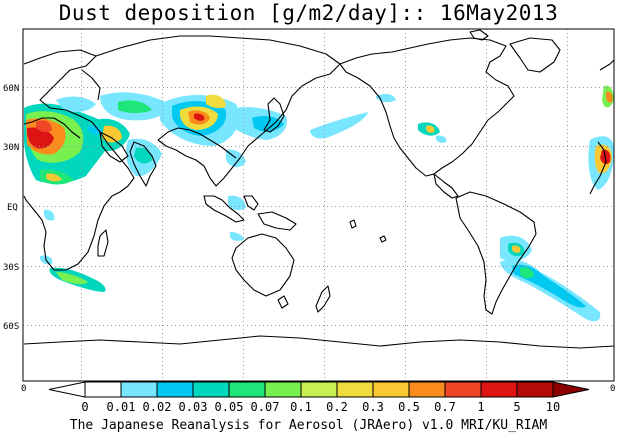 The height and width of the screenshot is (438, 617). I want to click on coast-antarctica, so click(318, 342).